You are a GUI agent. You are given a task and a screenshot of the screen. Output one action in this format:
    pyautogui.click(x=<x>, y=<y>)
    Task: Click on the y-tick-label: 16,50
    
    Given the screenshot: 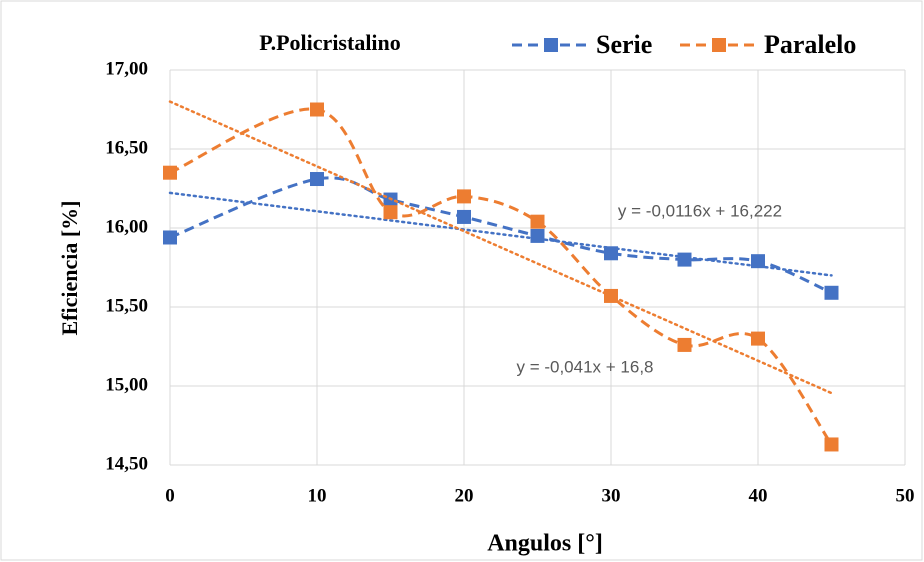 What is the action you would take?
    pyautogui.click(x=126, y=147)
    